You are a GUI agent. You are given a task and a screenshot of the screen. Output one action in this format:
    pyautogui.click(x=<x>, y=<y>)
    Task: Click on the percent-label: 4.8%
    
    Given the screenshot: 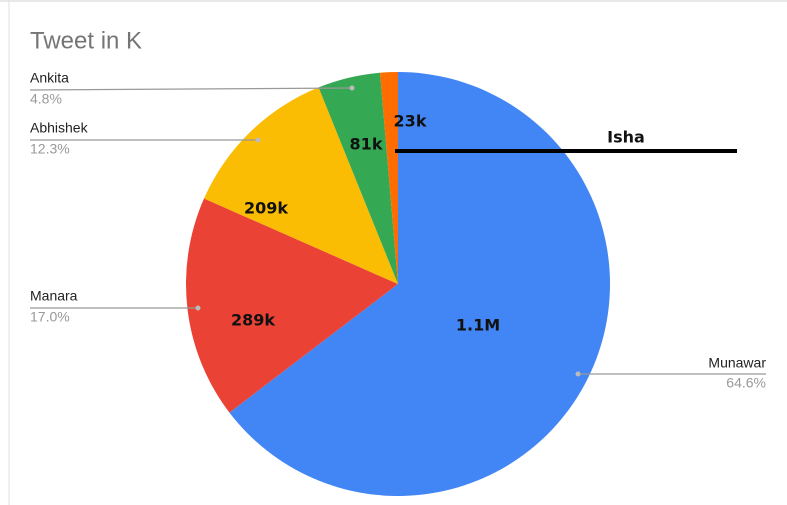 What is the action you would take?
    pyautogui.click(x=46, y=99)
    